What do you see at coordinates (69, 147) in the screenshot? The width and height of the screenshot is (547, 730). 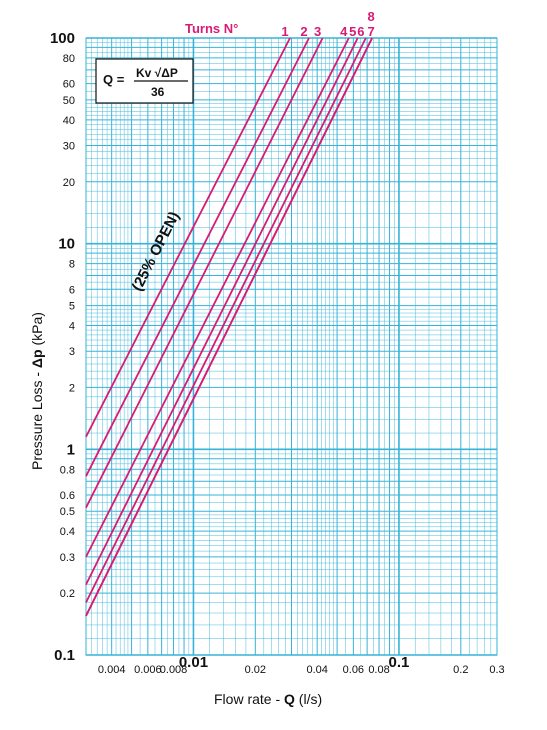 I see `y-tick-label: 30` at bounding box center [69, 147].